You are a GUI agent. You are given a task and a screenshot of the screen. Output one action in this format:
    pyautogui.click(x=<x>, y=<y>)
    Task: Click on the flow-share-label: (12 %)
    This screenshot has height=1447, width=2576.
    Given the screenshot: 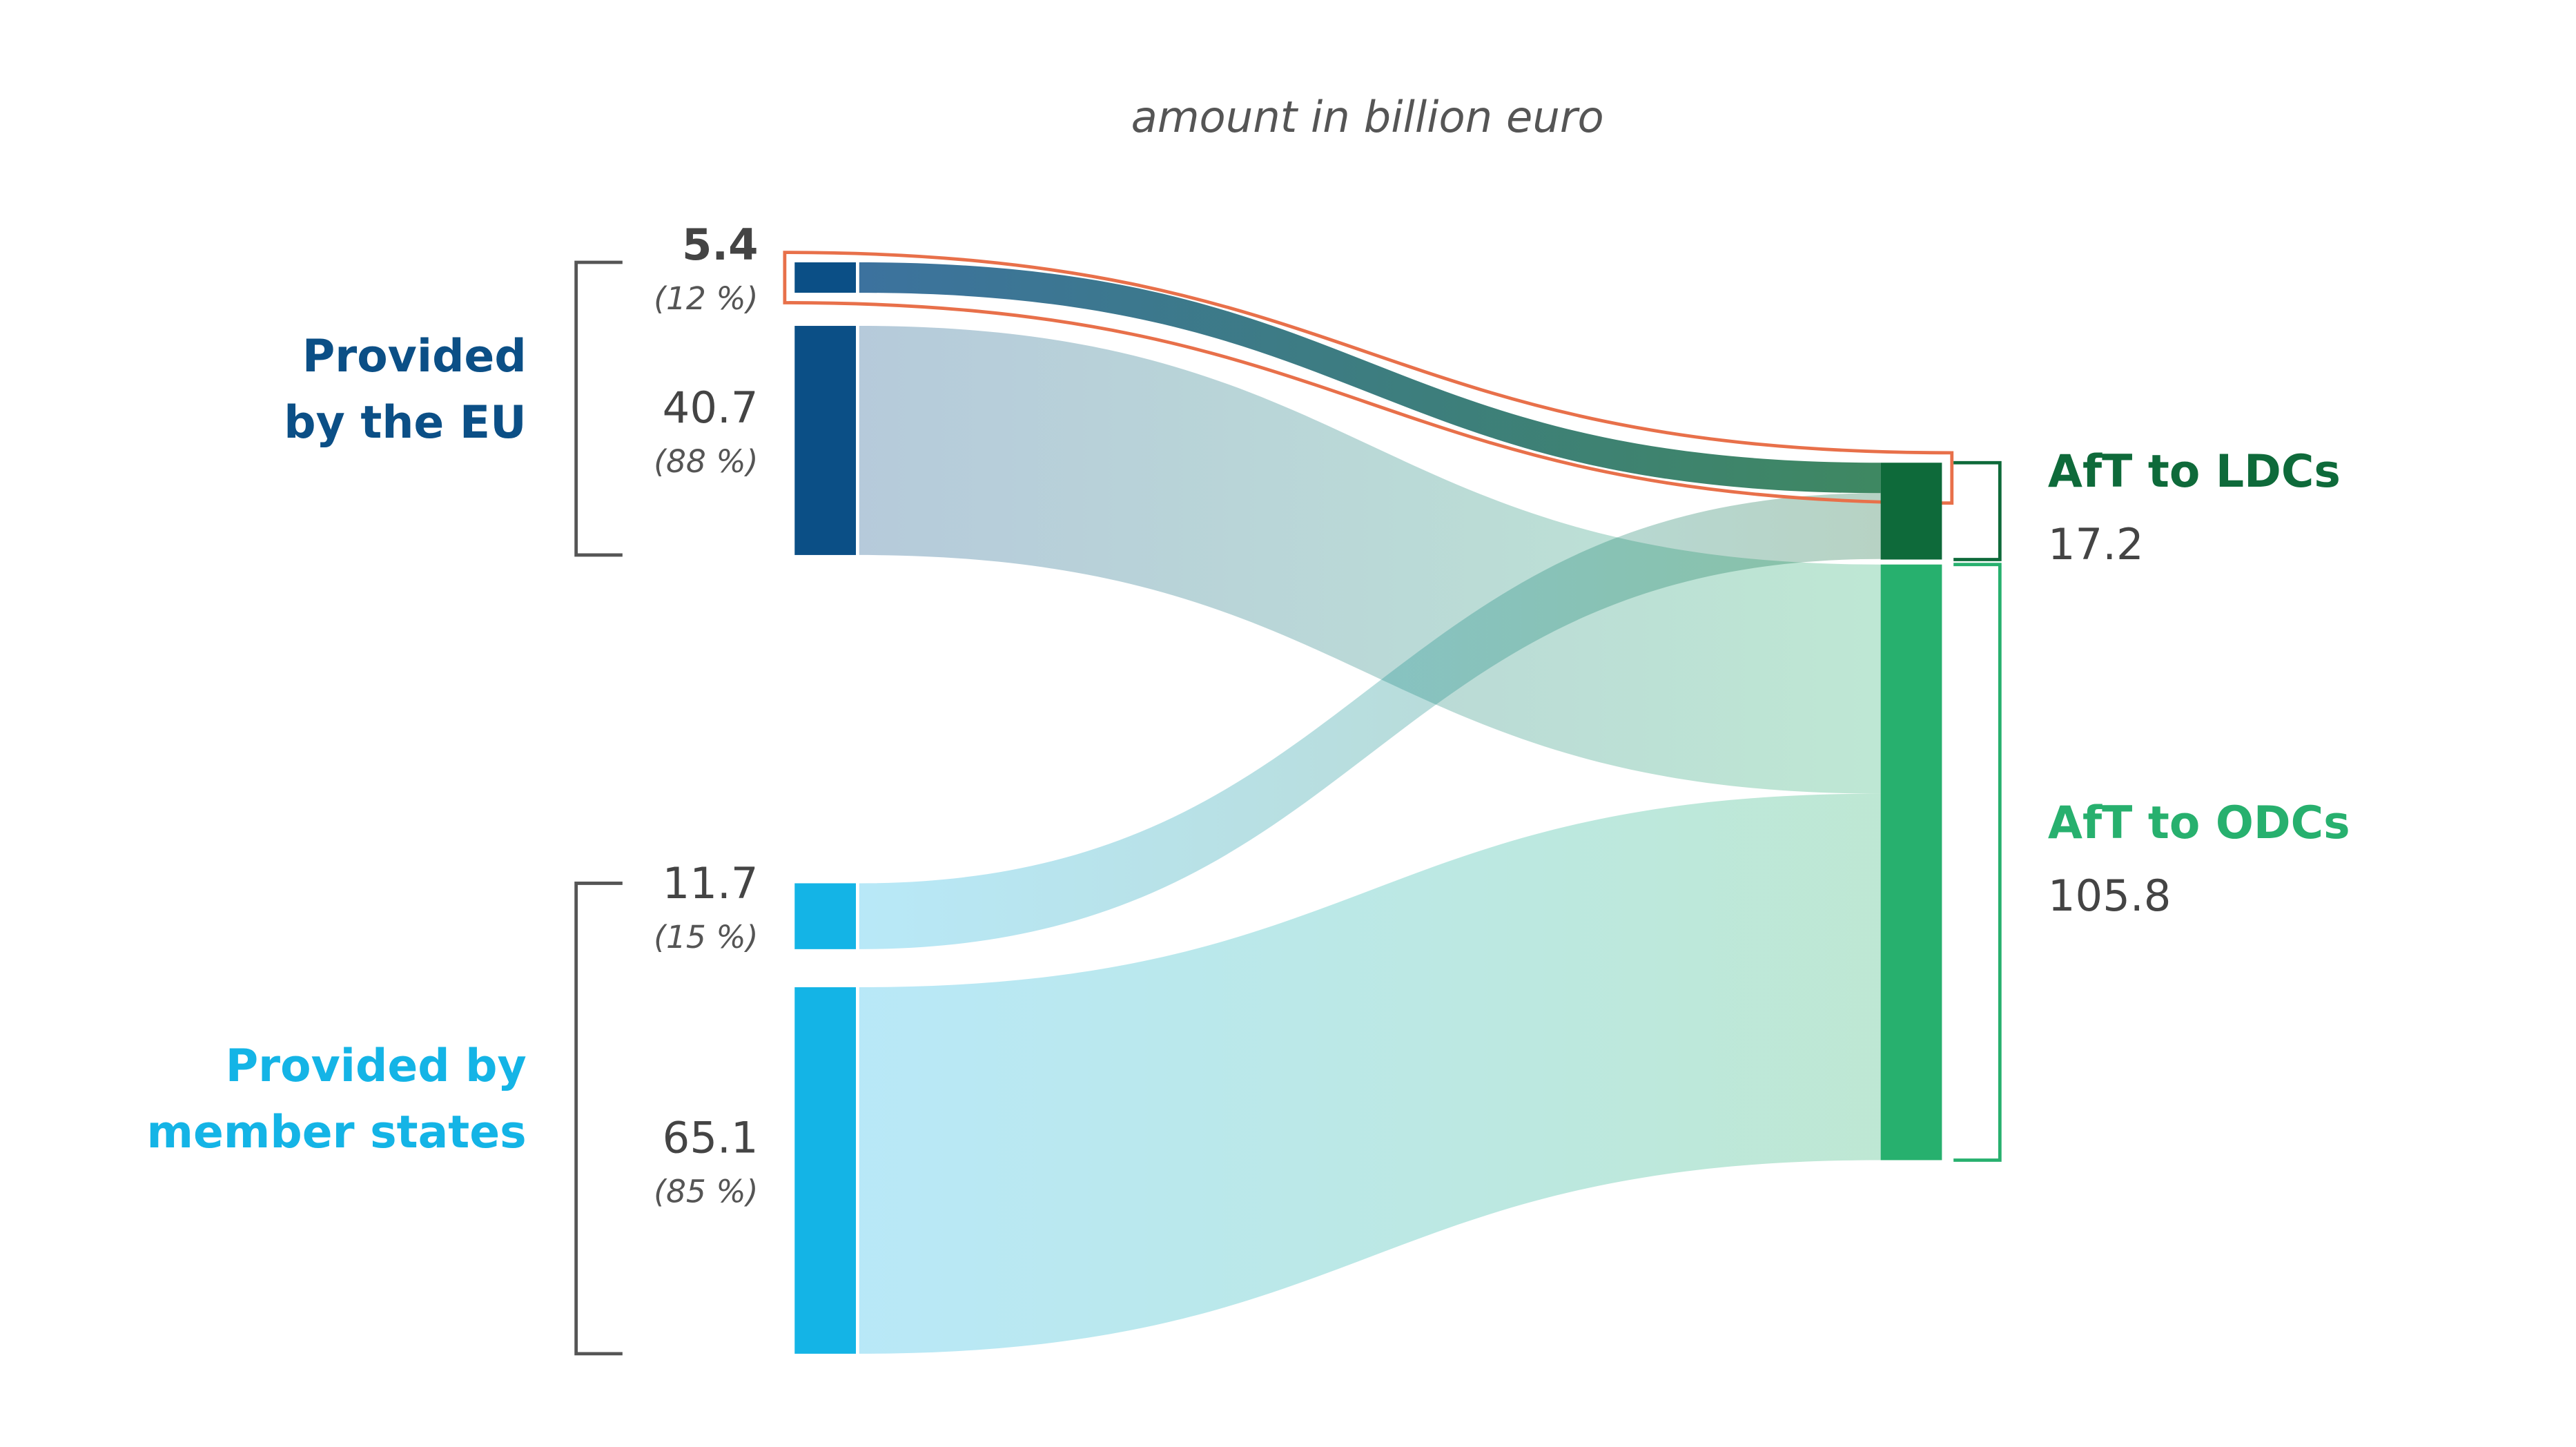 What is the action you would take?
    pyautogui.click(x=706, y=298)
    